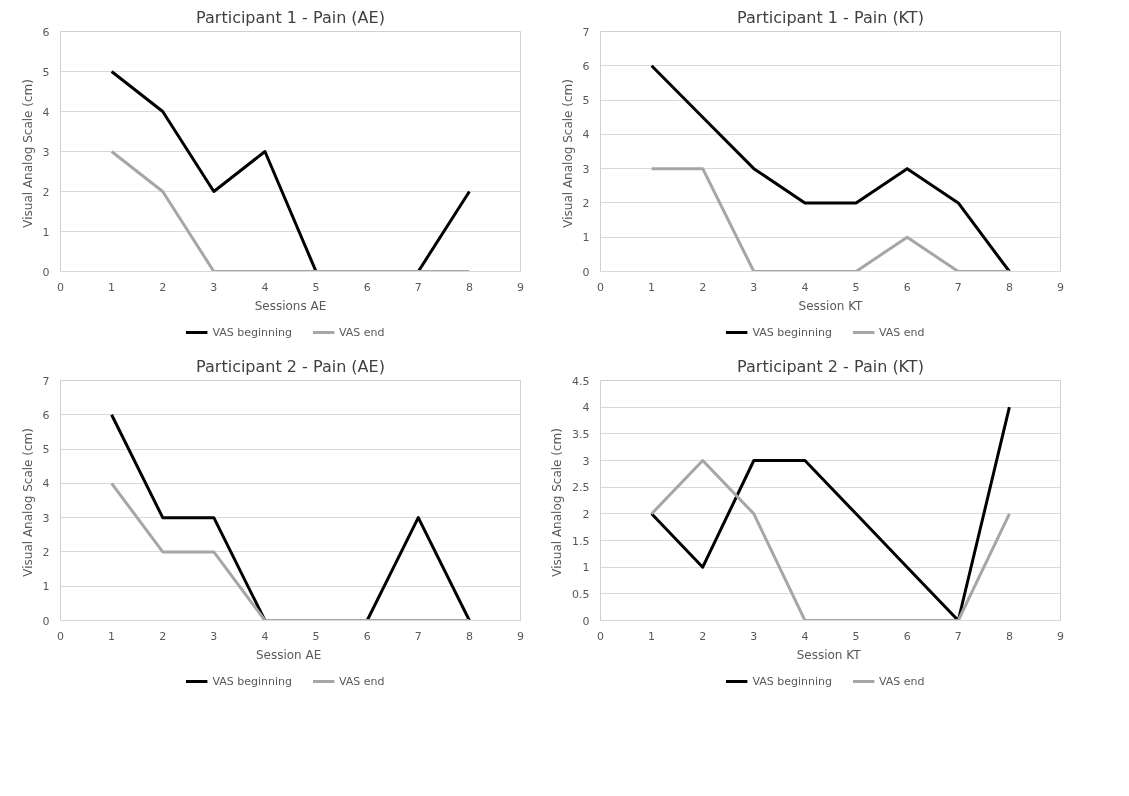  I want to click on y-tick-label: 0.5, so click(581, 594).